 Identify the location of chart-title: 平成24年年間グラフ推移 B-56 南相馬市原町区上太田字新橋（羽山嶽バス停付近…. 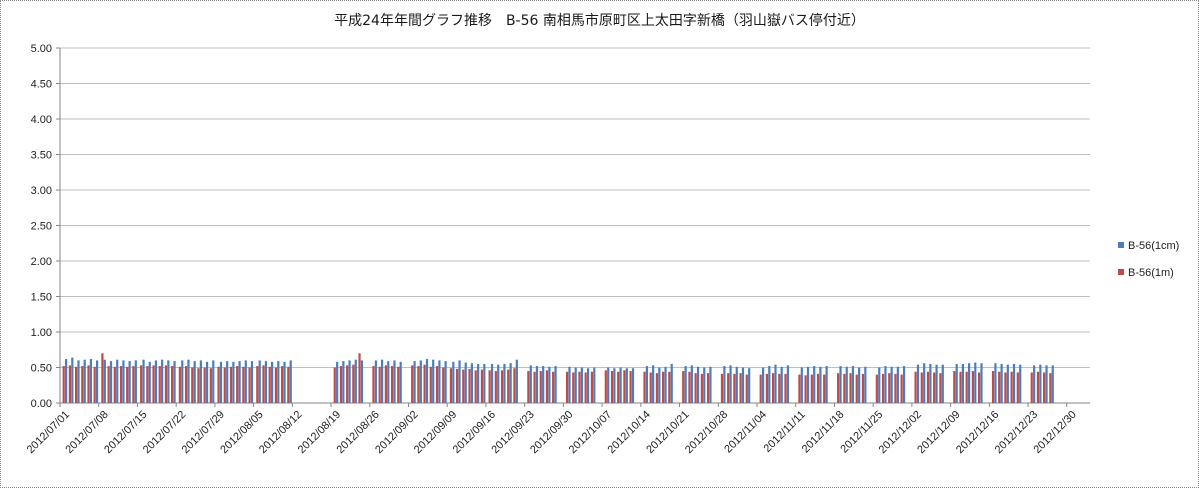
(599, 21).